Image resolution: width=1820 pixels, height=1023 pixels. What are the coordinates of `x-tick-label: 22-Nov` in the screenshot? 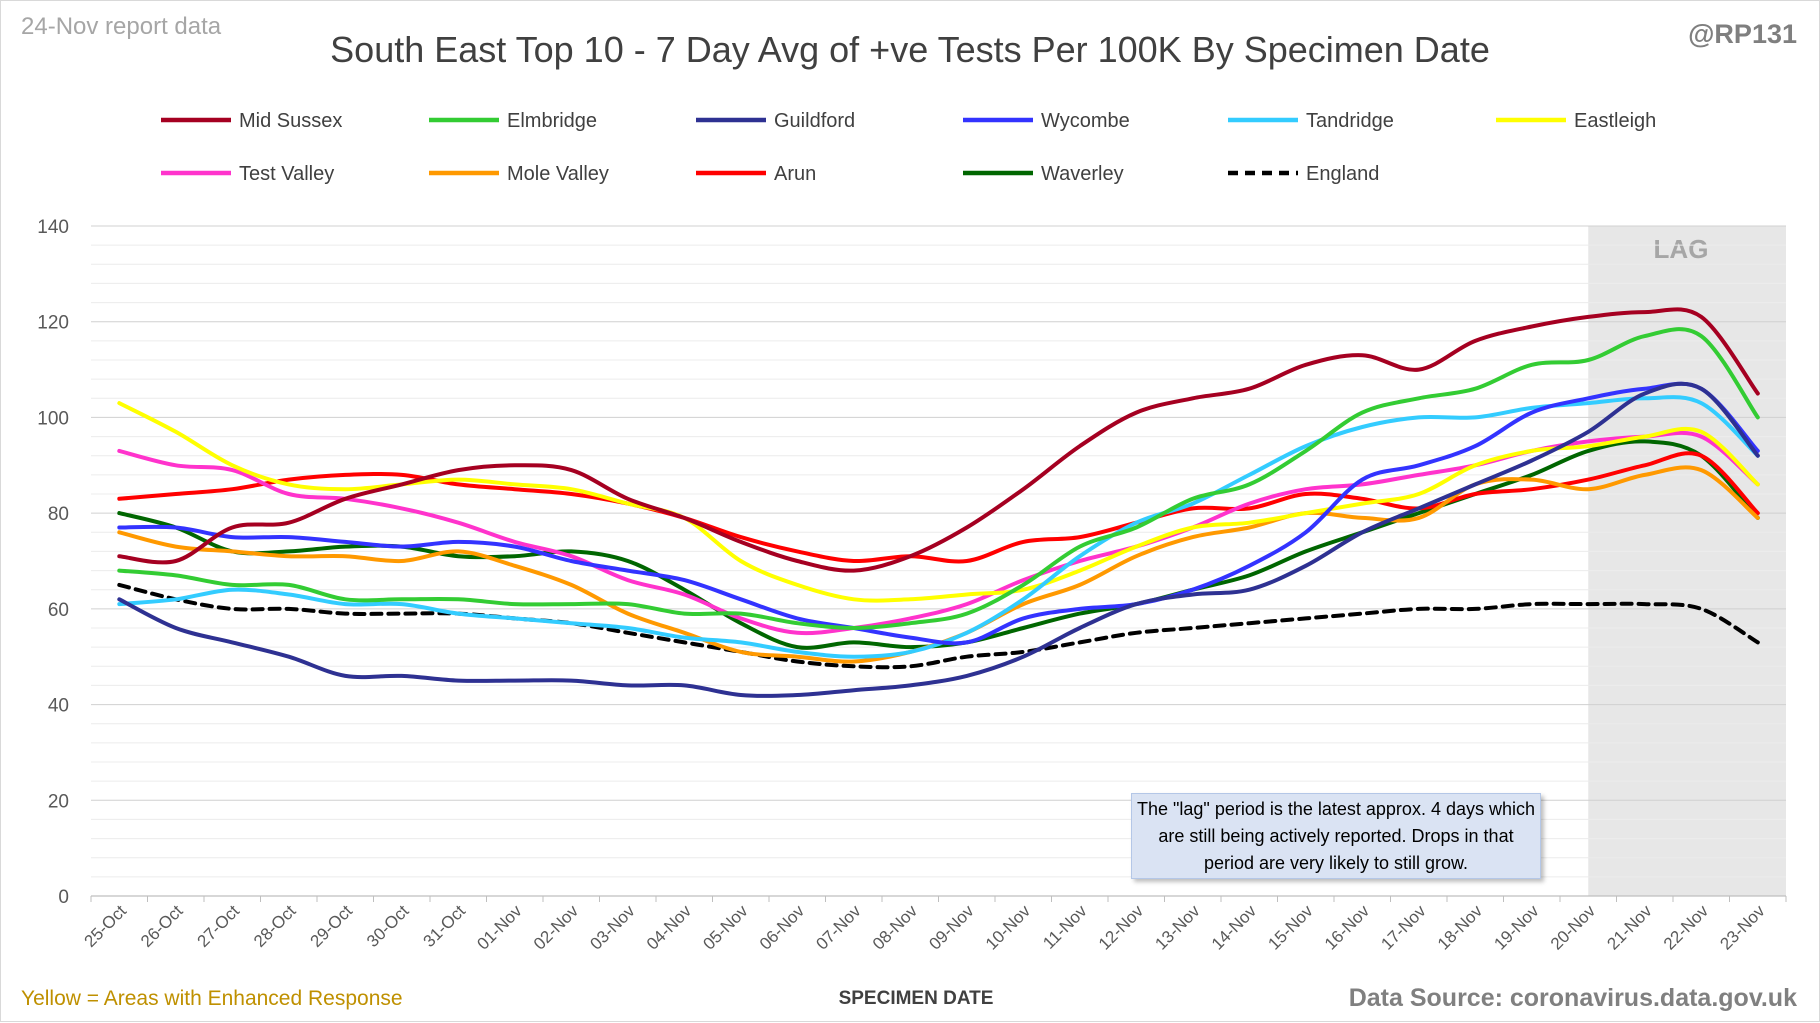 It's located at (1686, 927).